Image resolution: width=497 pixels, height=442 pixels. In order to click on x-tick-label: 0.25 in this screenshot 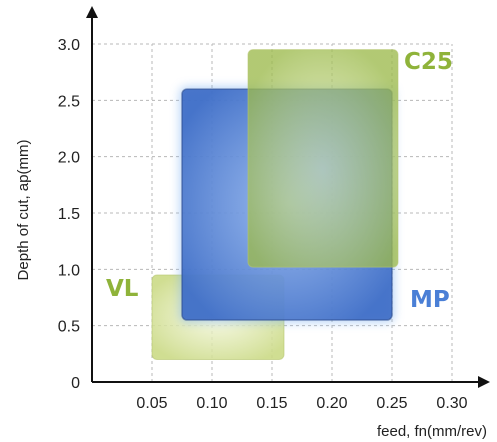, I will do `click(391, 403)`.